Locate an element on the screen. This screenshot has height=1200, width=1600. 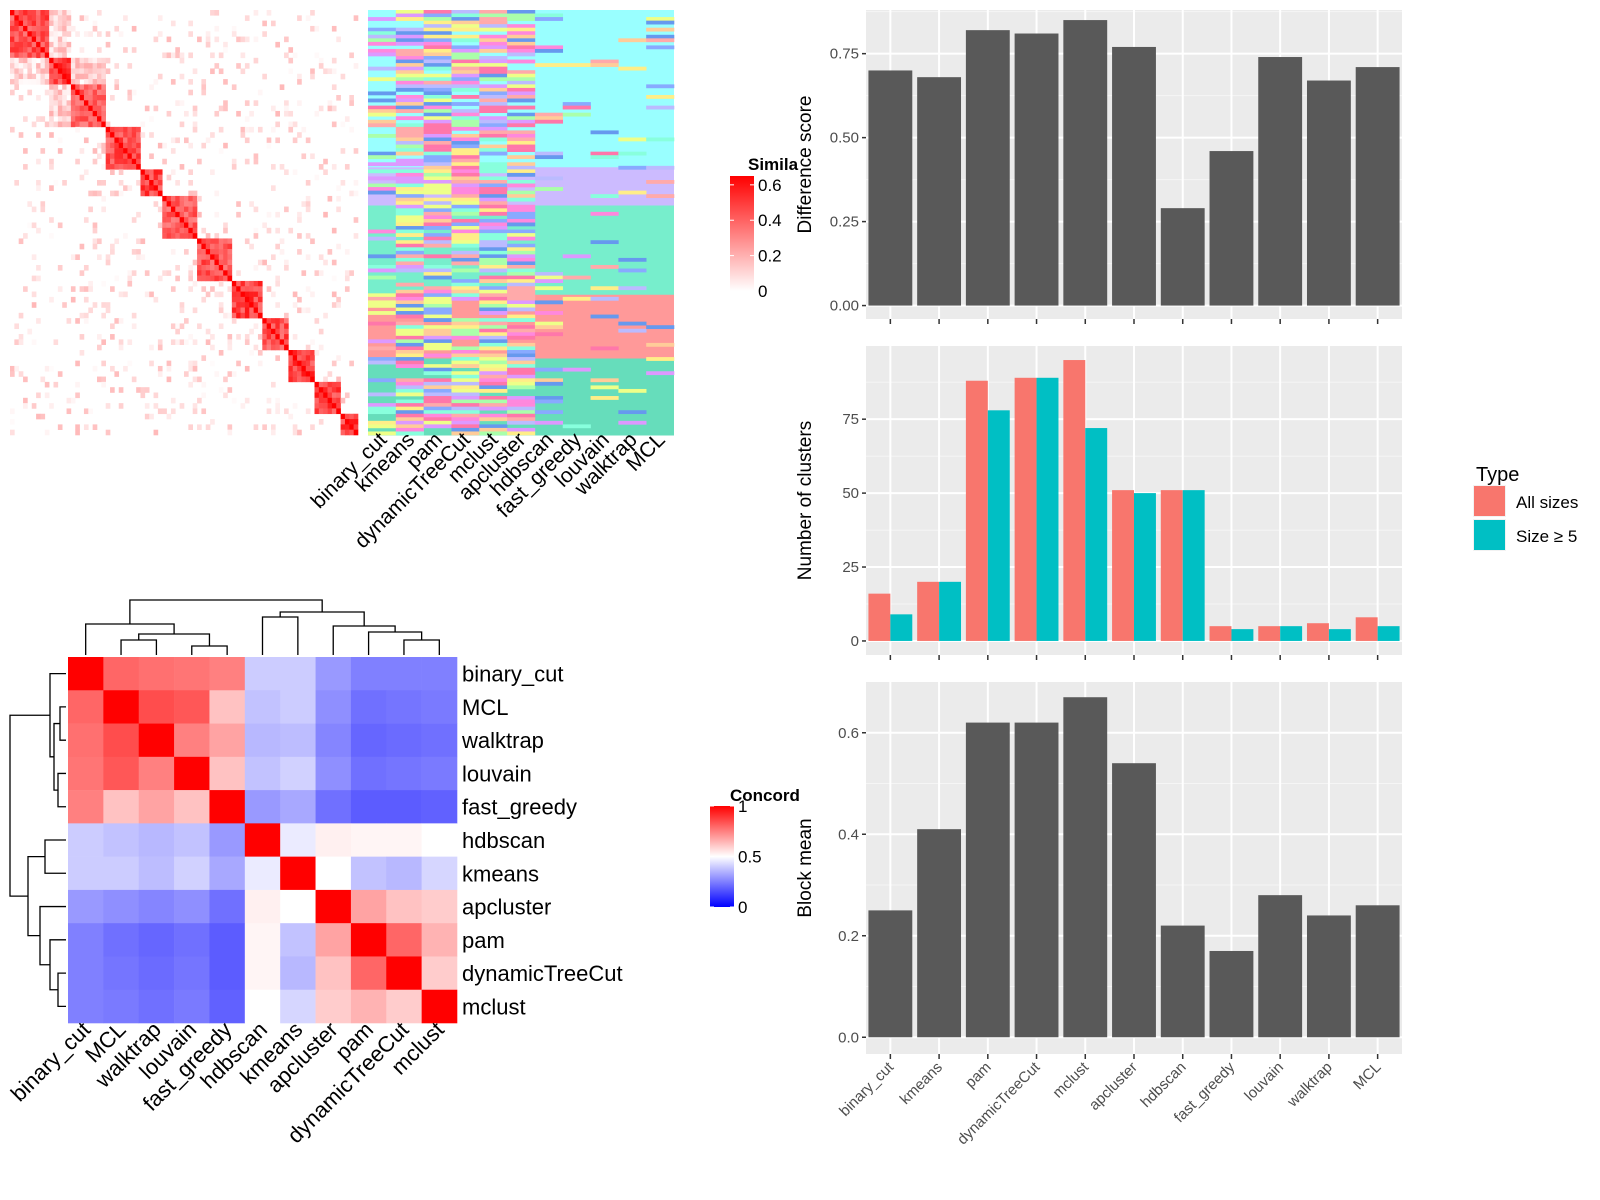
y-tick-label: 50 is located at coordinates (850, 493).